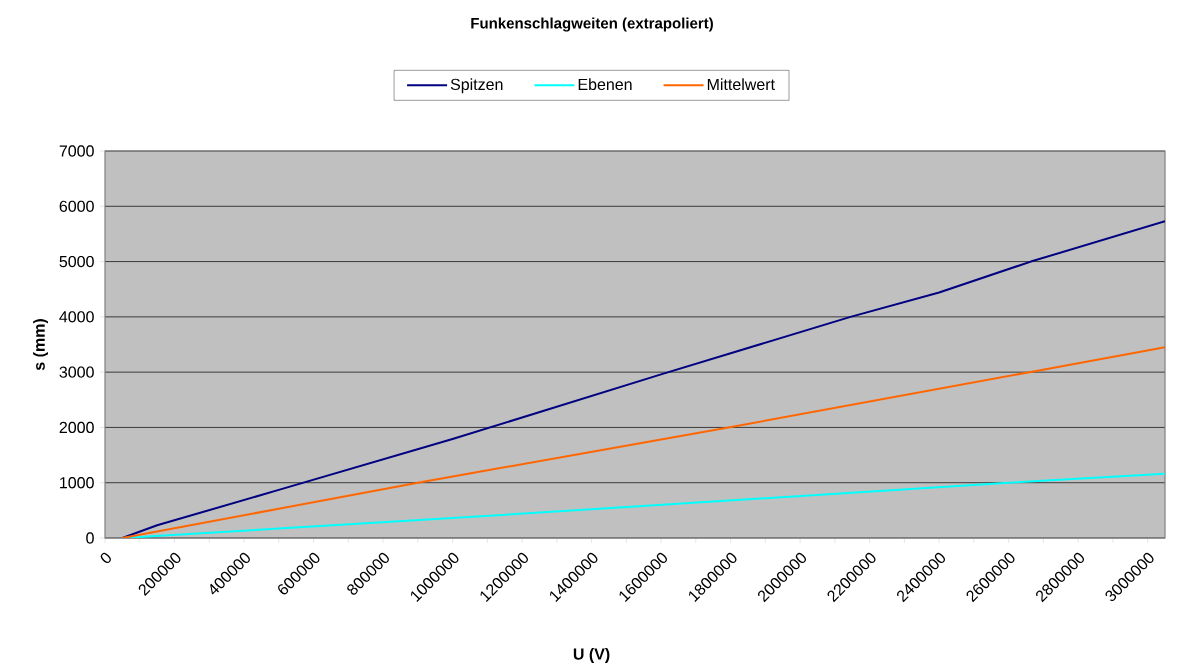 This screenshot has height=667, width=1180. I want to click on y-tick-label: 0, so click(90, 538).